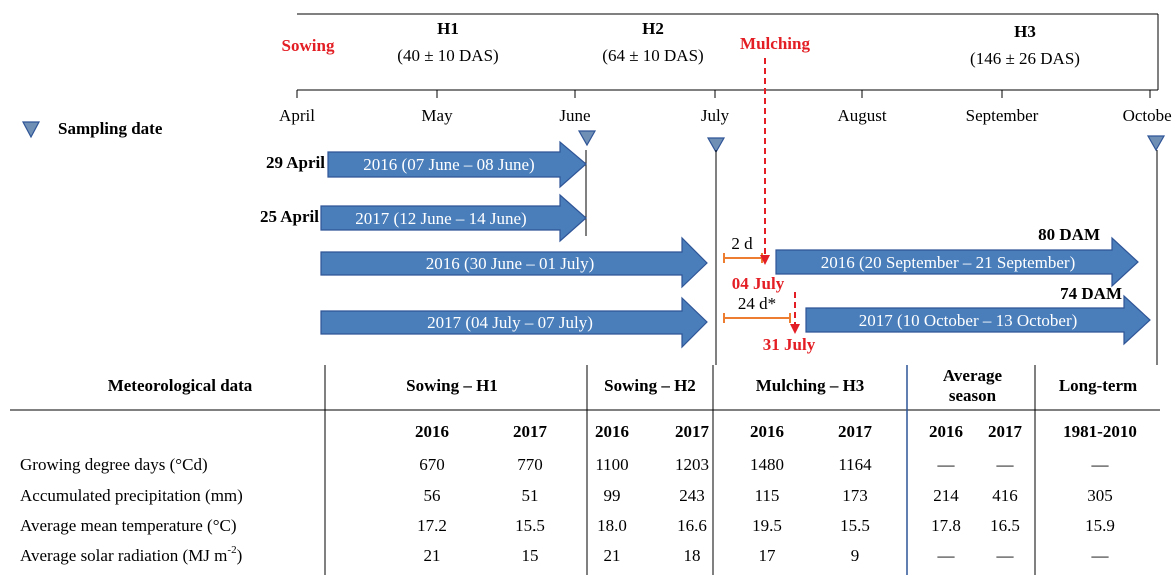 Image resolution: width=1172 pixels, height=575 pixels. I want to click on table-cell: 15, so click(530, 555).